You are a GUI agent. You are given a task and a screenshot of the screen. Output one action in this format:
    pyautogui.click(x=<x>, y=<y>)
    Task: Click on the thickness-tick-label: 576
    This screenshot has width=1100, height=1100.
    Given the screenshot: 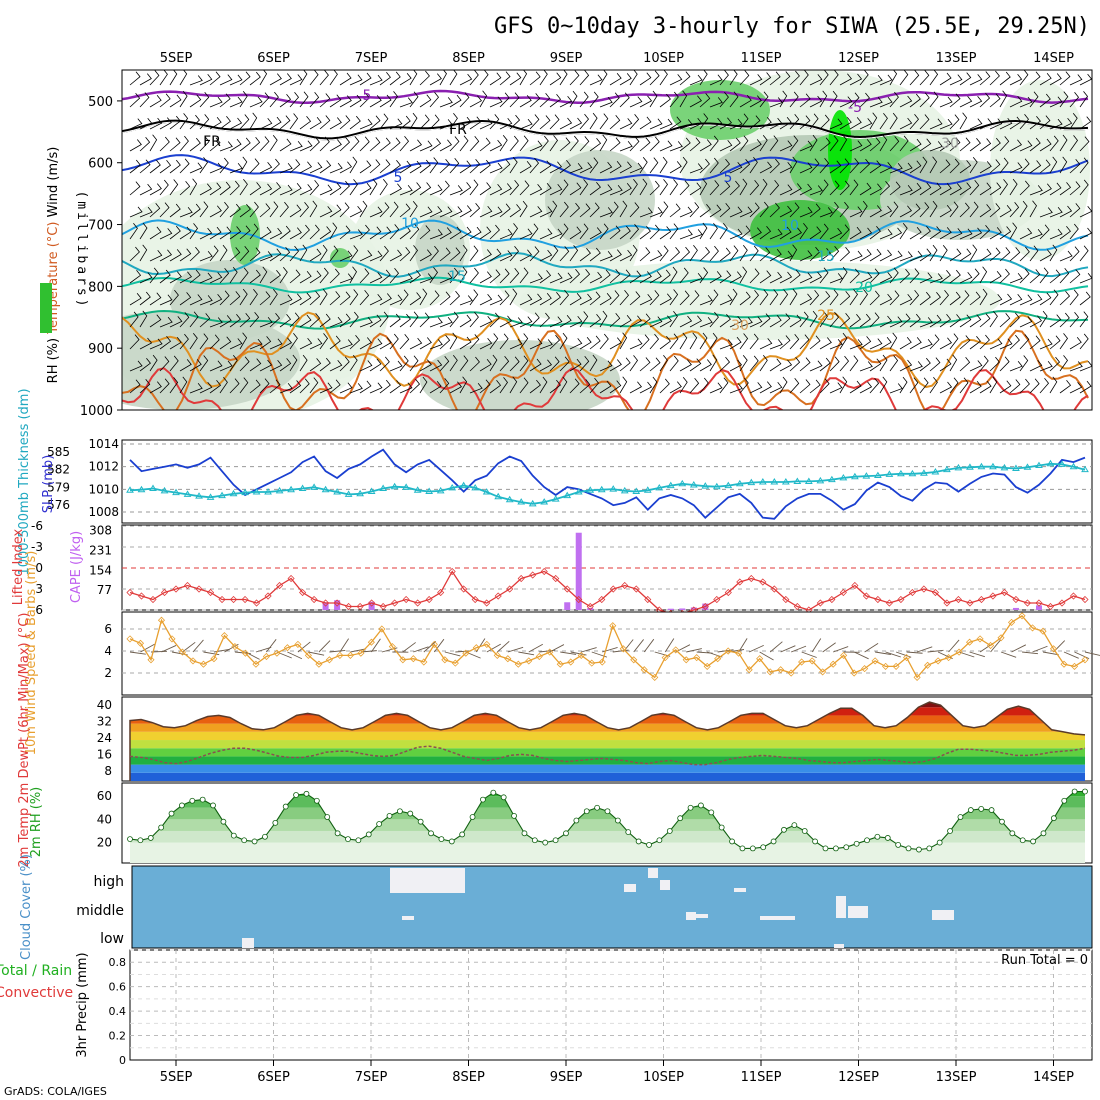 What is the action you would take?
    pyautogui.click(x=58, y=505)
    